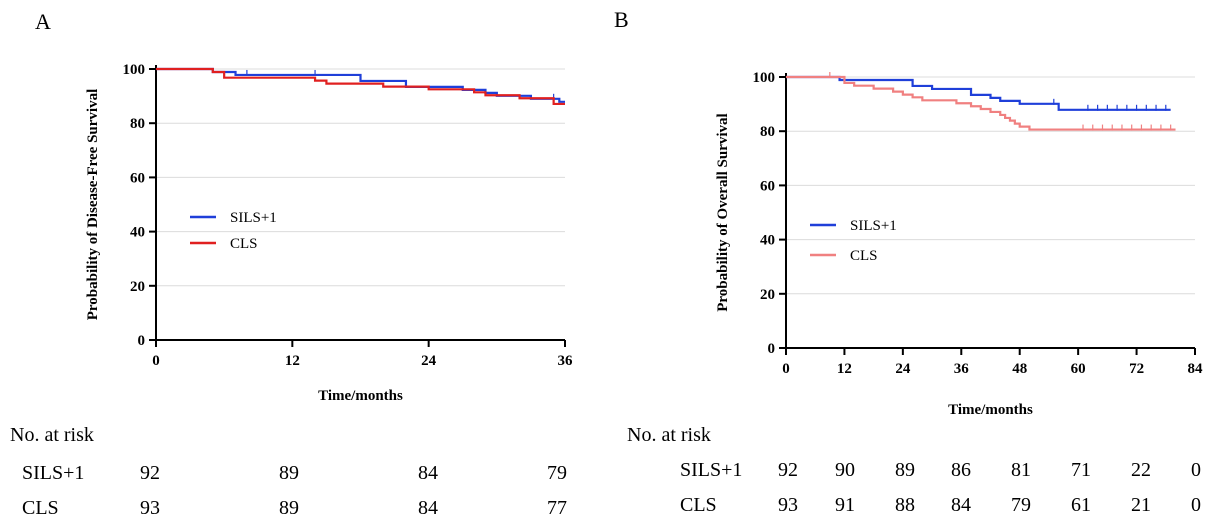 The width and height of the screenshot is (1210, 520). What do you see at coordinates (253, 218) in the screenshot?
I see `panel-a-legend-label-1: SILS+1` at bounding box center [253, 218].